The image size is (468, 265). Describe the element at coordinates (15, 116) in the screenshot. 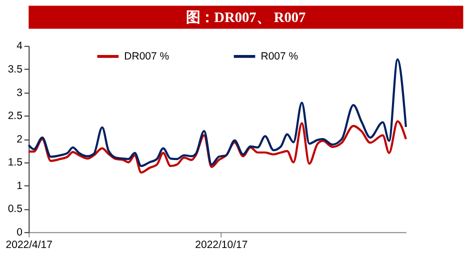

I see `y-tick-label: 2.5` at that location.